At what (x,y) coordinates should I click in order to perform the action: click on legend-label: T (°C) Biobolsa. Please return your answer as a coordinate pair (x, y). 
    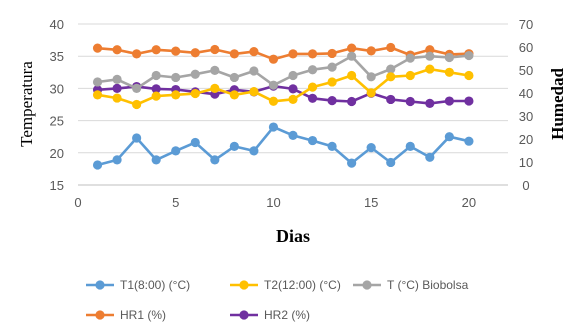
    Looking at the image, I should click on (428, 285).